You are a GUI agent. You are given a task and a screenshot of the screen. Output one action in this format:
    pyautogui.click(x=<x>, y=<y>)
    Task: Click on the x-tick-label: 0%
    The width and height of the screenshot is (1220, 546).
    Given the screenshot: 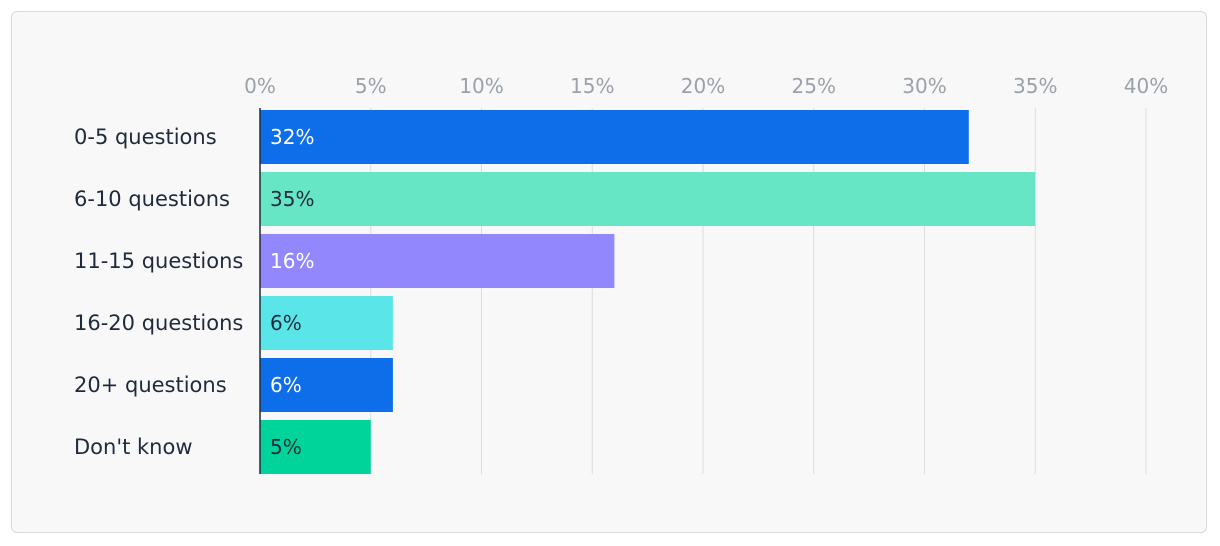 What is the action you would take?
    pyautogui.click(x=260, y=86)
    